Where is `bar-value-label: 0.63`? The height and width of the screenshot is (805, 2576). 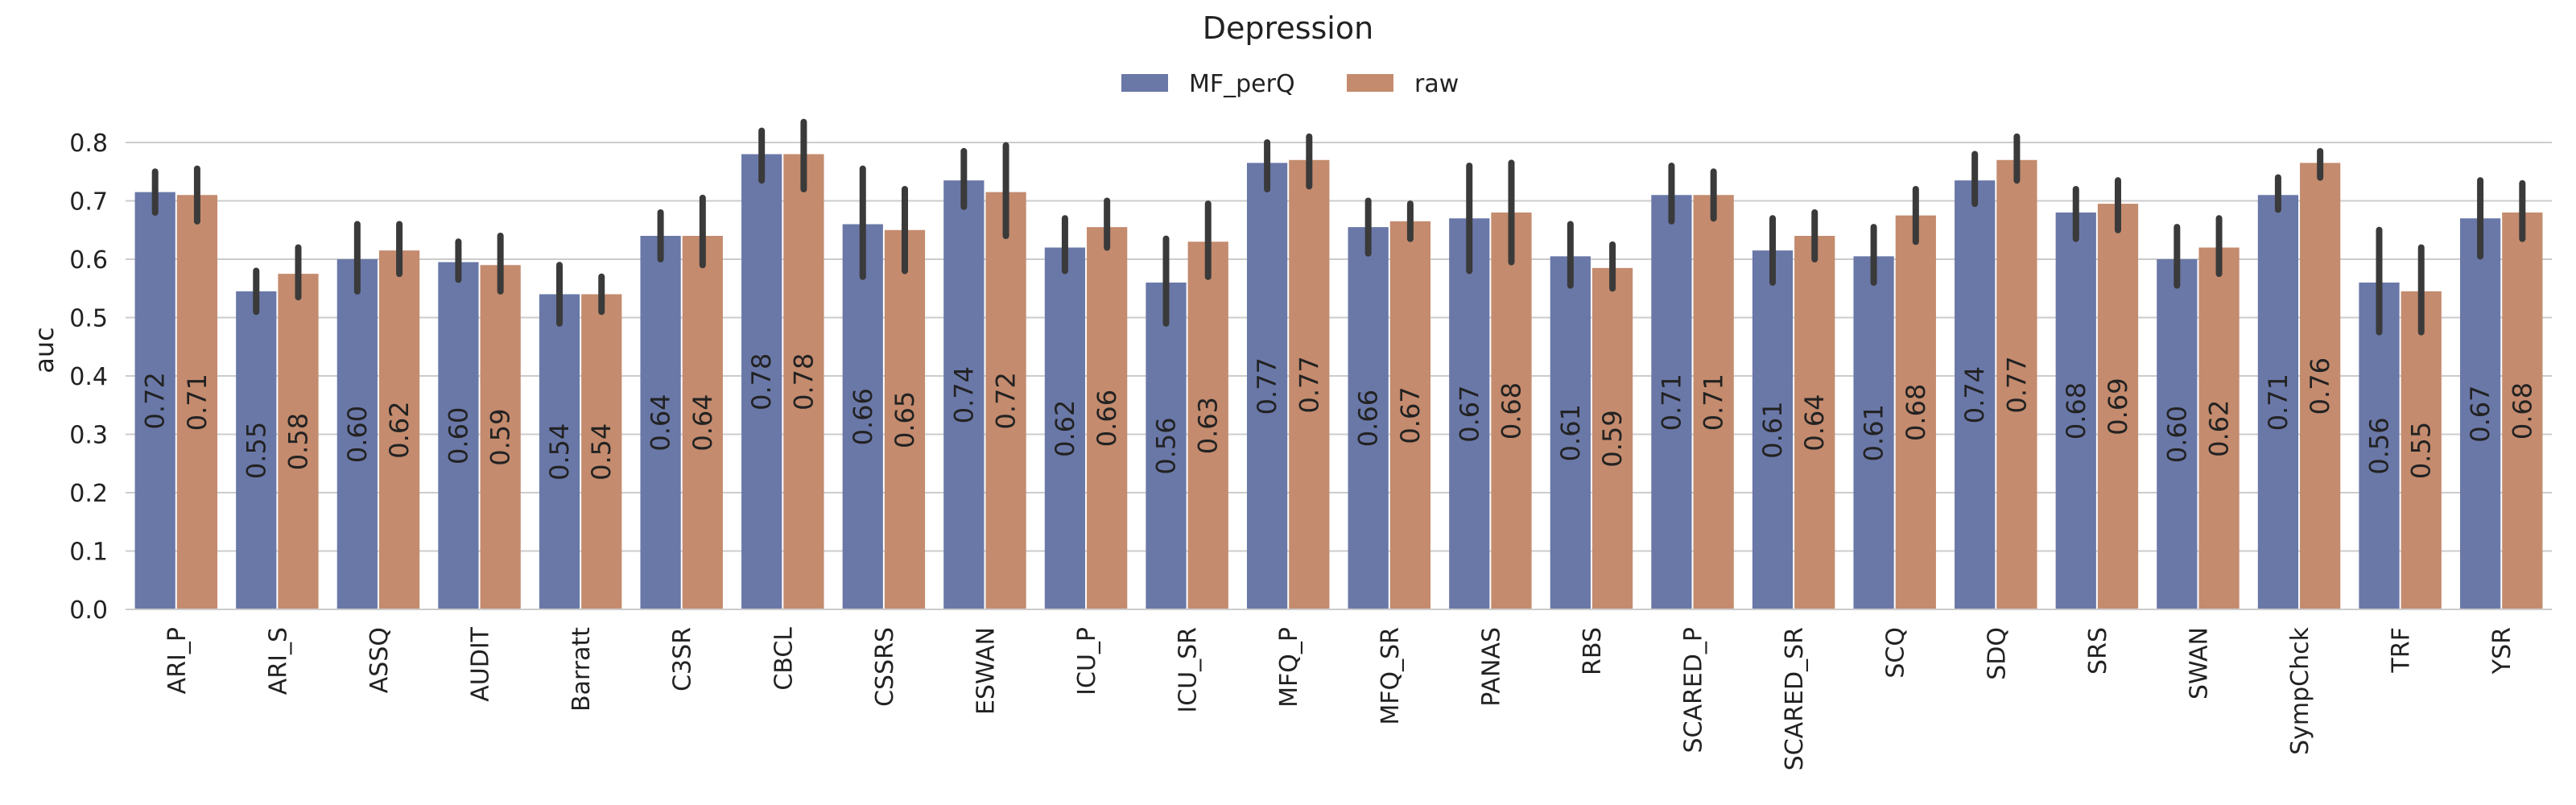
bar-value-label: 0.63 is located at coordinates (1208, 425).